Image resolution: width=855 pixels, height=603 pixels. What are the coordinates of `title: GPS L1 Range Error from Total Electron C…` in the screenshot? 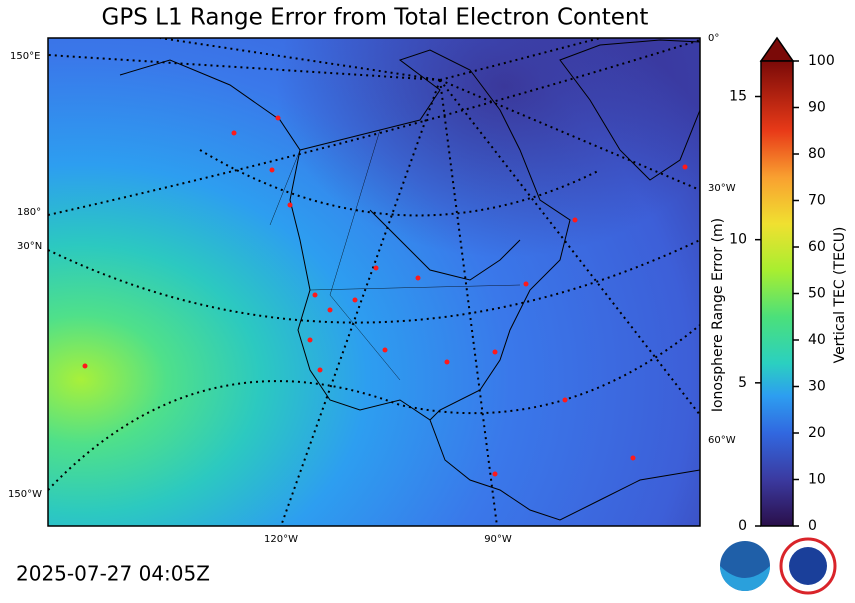 It's located at (375, 18).